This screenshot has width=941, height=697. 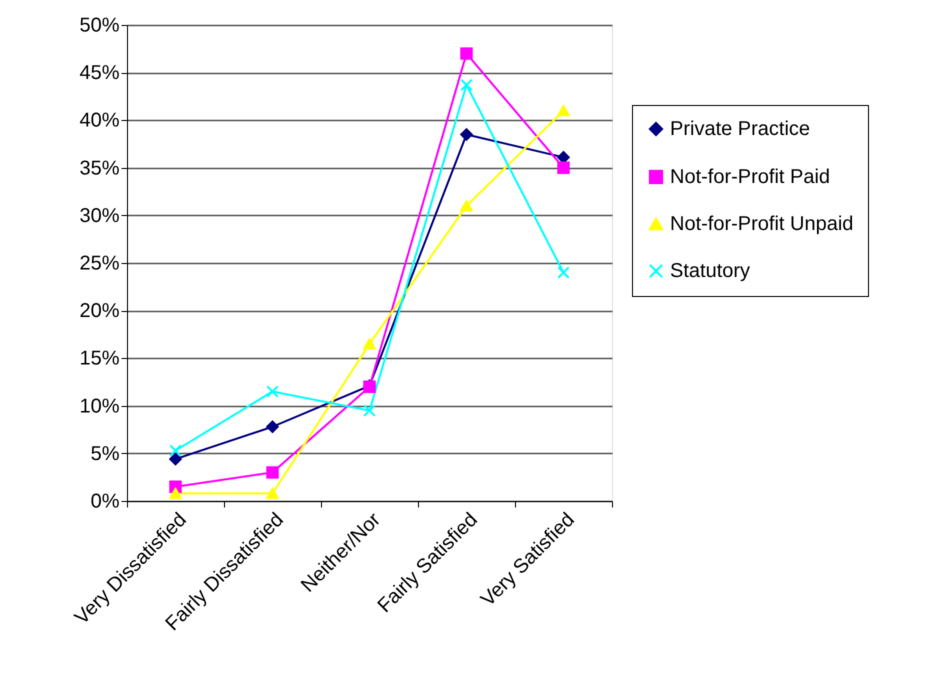 What do you see at coordinates (710, 271) in the screenshot?
I see `legend-label: Statutory` at bounding box center [710, 271].